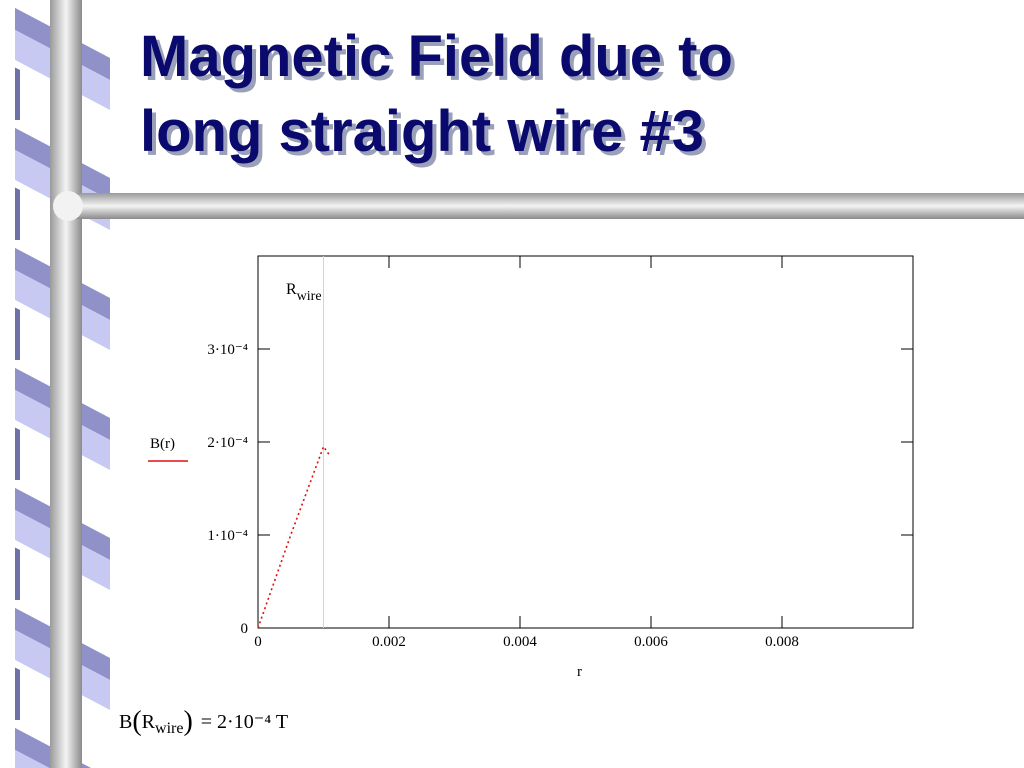  I want to click on y-tick-label: 3·10⁻⁴, so click(227, 350).